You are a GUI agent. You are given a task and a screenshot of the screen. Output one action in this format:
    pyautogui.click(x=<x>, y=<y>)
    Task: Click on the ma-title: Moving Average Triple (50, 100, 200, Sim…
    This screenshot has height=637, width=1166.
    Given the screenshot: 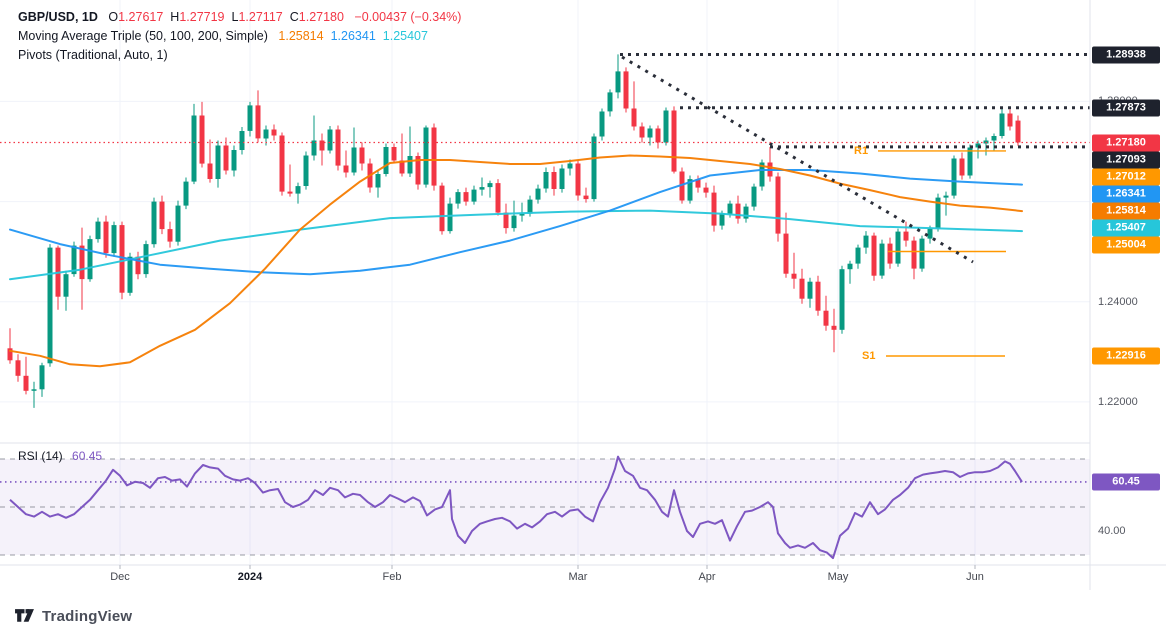 What is the action you would take?
    pyautogui.click(x=143, y=36)
    